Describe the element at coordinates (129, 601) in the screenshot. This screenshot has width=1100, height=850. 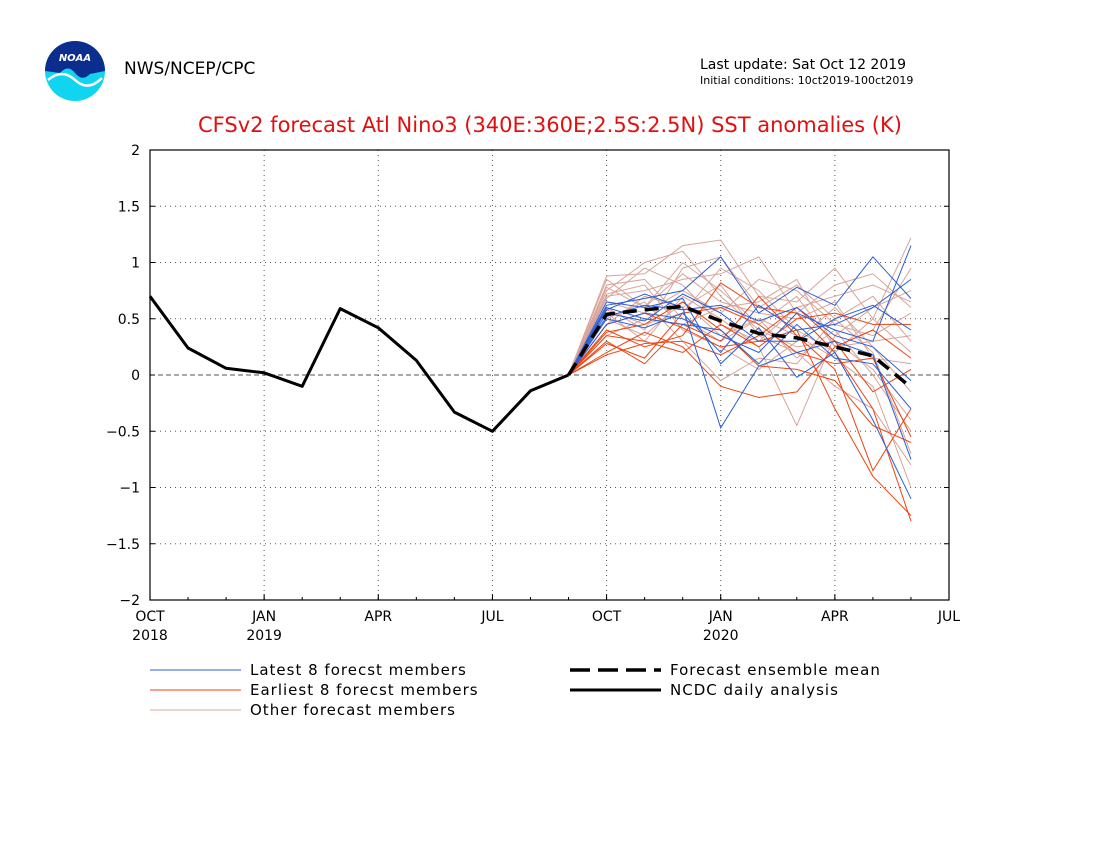
I see `y-tick-label: −2` at that location.